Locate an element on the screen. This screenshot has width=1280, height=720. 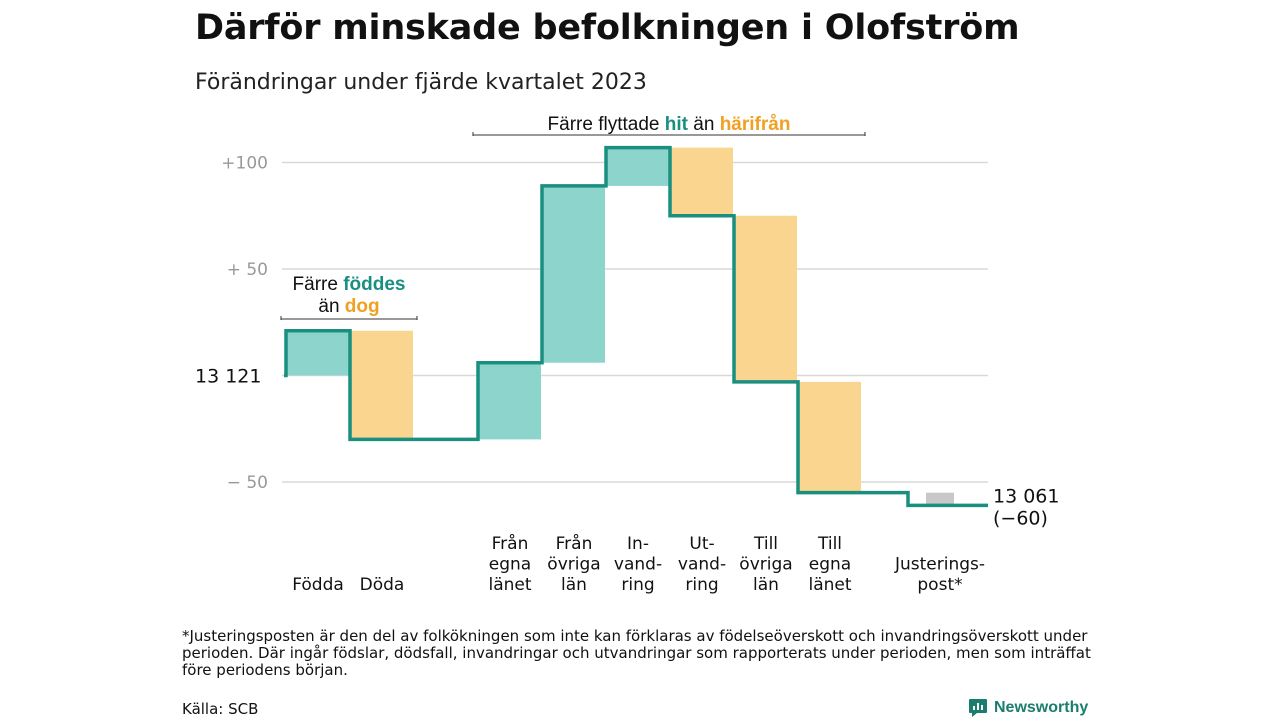
annotation-segment: härifrån is located at coordinates (755, 124).